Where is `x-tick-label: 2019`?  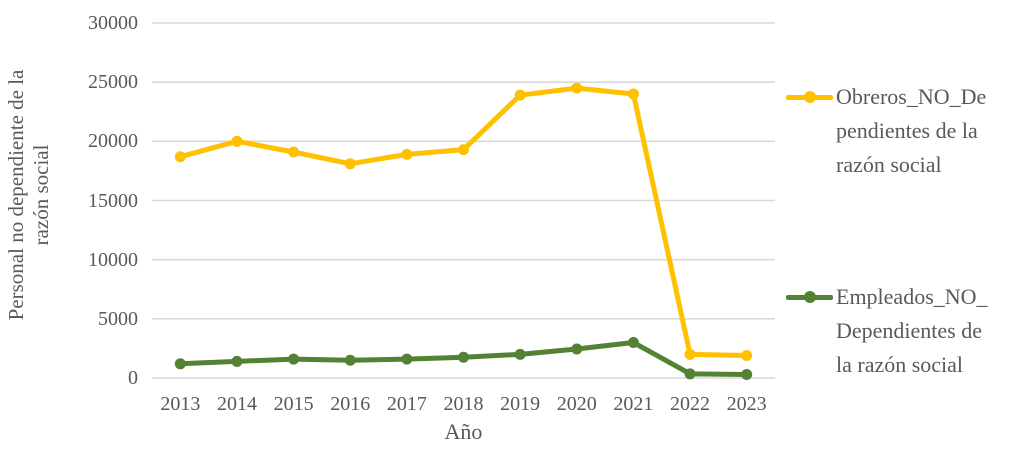 x-tick-label: 2019 is located at coordinates (520, 404).